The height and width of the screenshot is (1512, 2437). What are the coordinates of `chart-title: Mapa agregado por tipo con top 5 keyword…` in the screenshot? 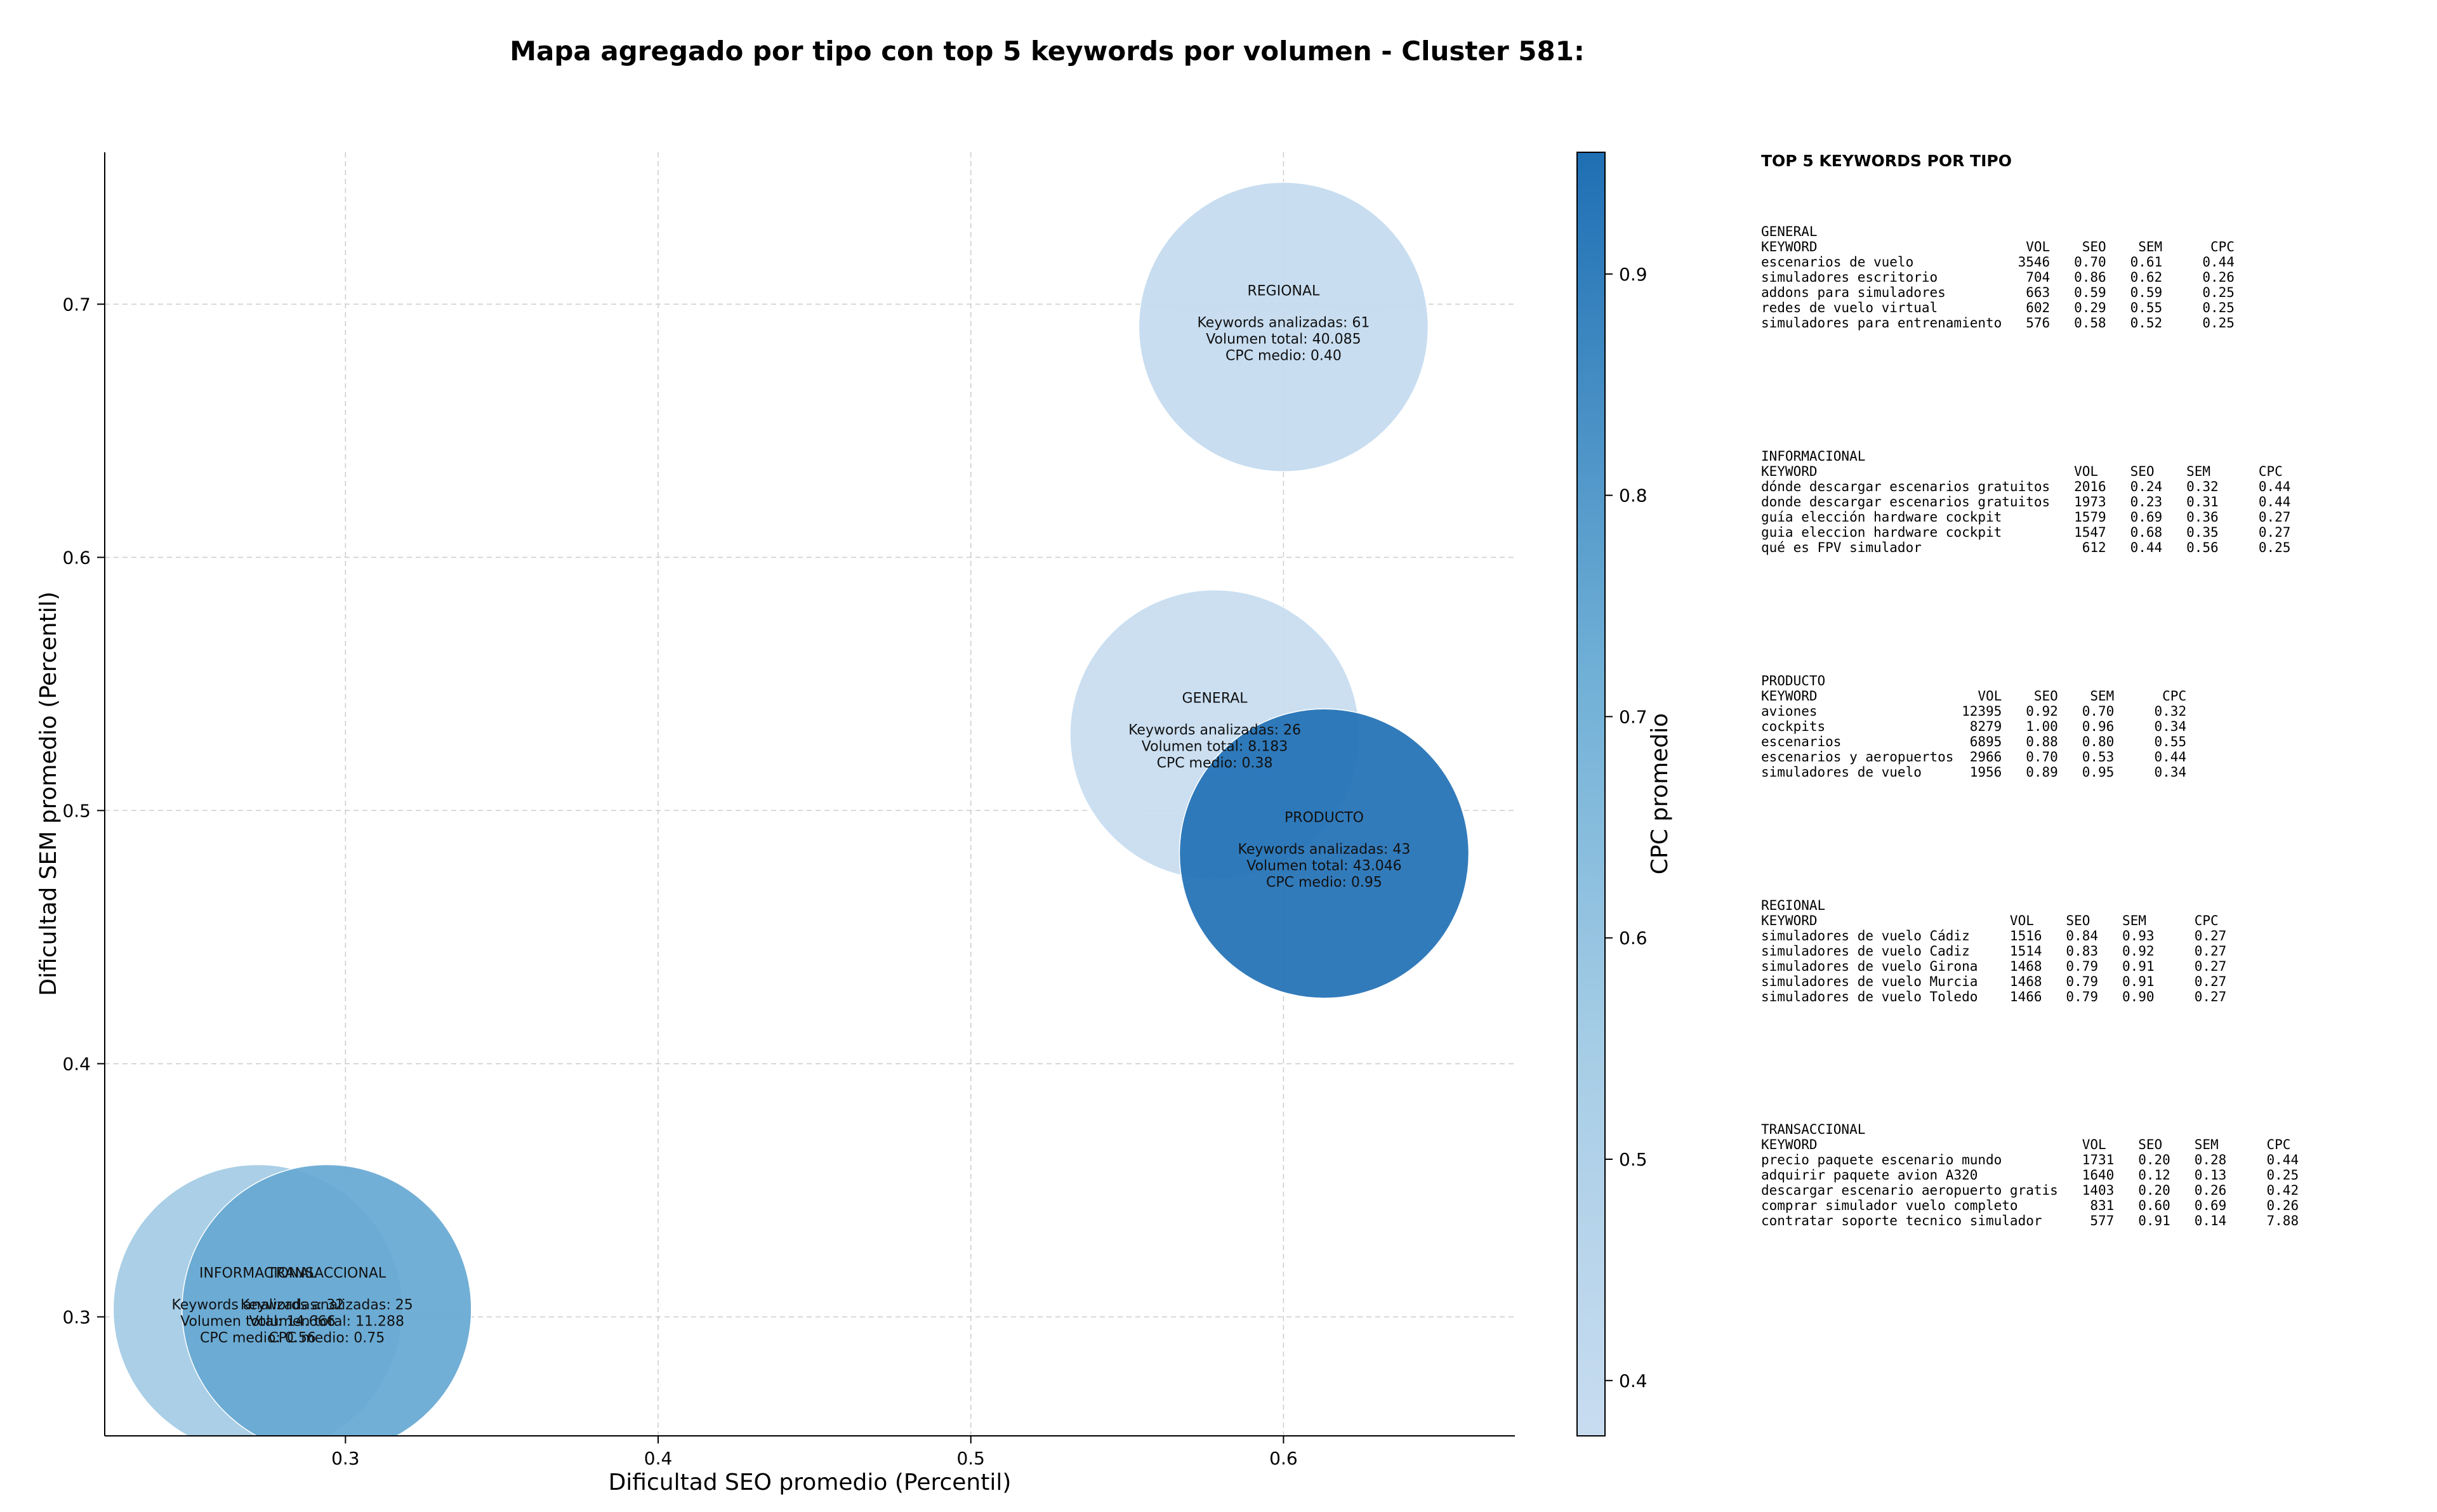 It's located at (1047, 52).